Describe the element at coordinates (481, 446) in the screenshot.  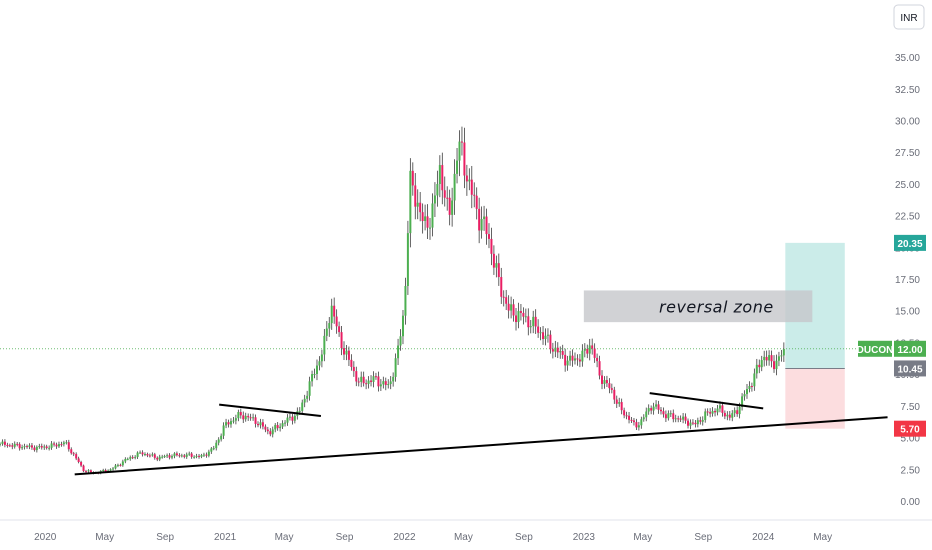
I see `trendline` at that location.